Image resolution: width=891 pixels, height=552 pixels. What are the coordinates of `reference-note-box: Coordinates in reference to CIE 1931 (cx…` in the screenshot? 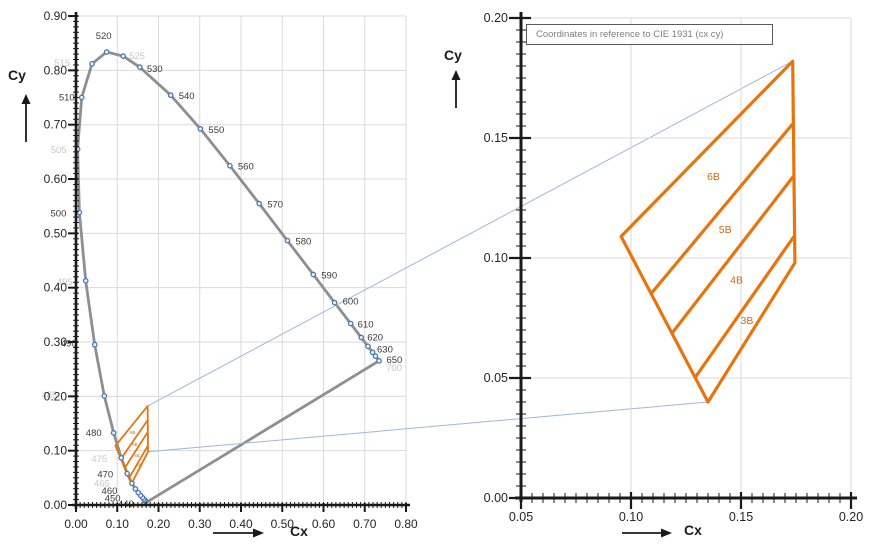 It's located at (649, 34).